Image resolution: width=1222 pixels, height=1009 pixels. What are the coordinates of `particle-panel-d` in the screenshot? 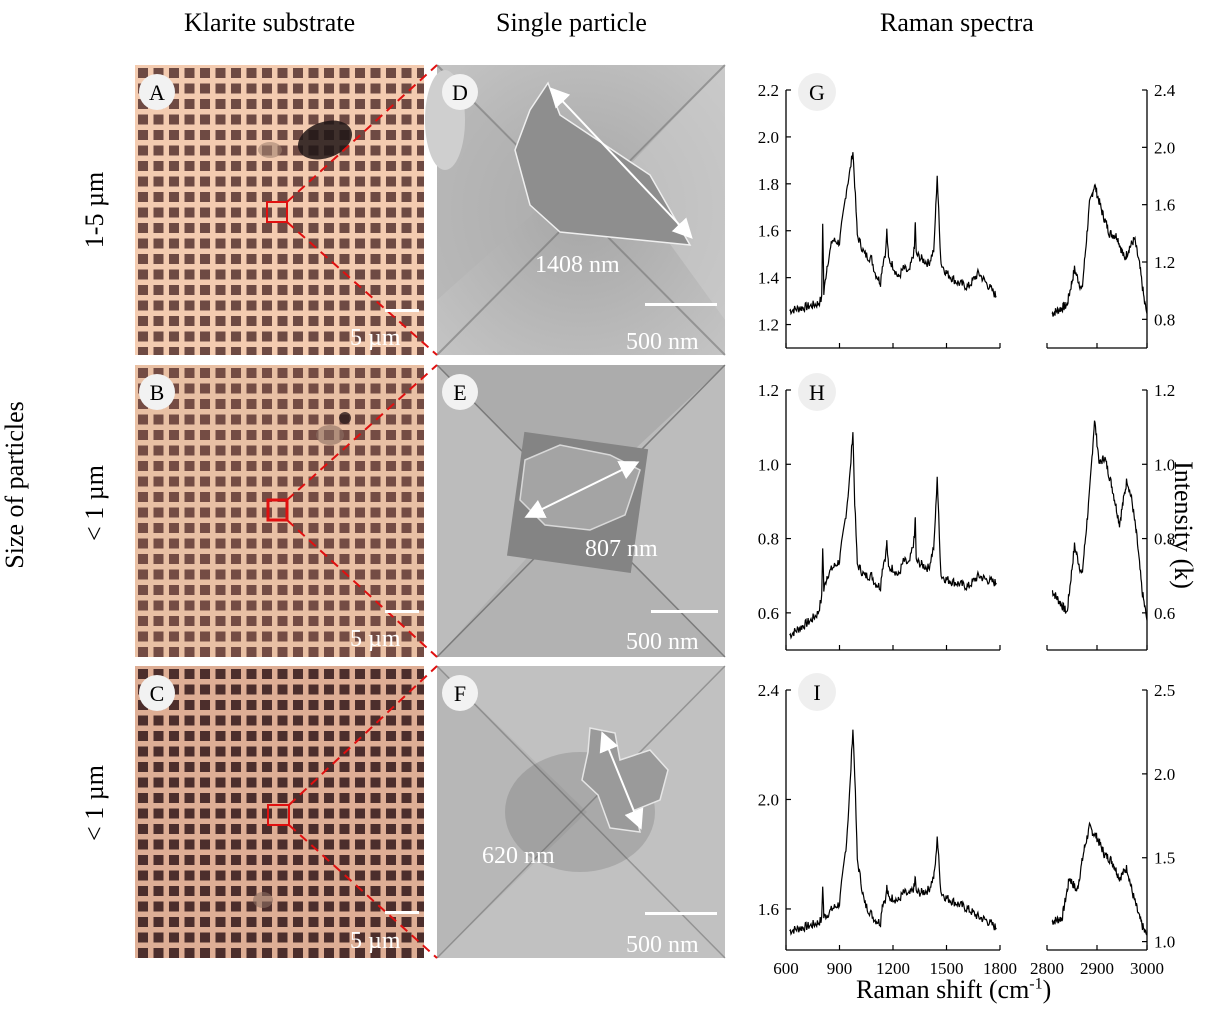 It's located at (575, 210).